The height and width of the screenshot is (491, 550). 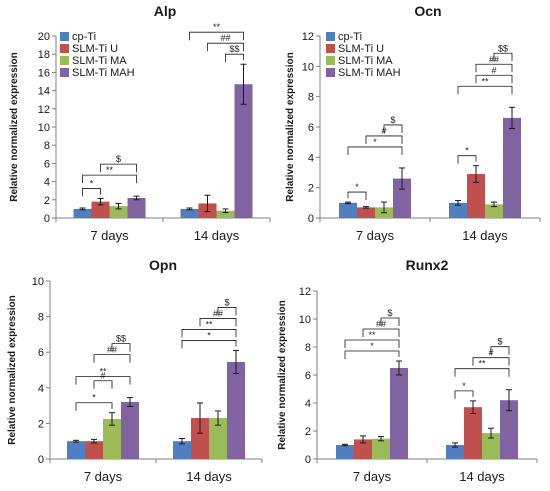 I want to click on y-tick-label: 20, so click(x=44, y=37).